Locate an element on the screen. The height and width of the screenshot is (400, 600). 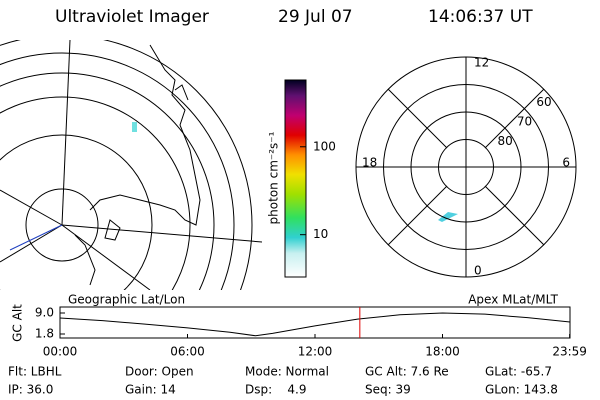
right-label: Apex MLat/MLT is located at coordinates (513, 300).